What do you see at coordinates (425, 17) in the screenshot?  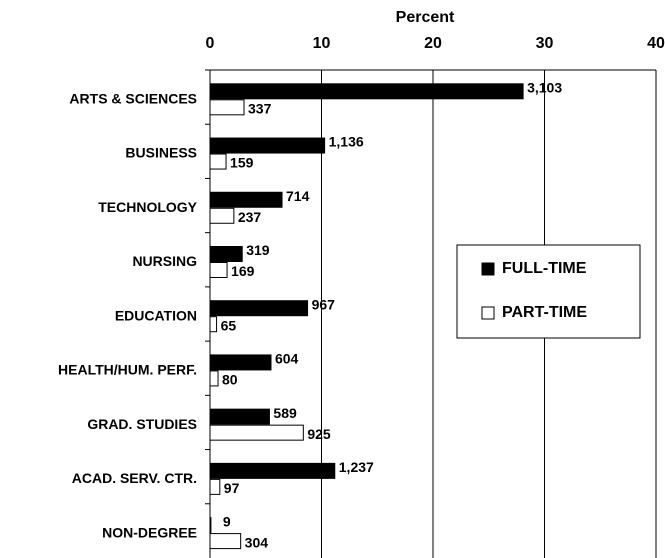 I see `axis-title: Percent` at bounding box center [425, 17].